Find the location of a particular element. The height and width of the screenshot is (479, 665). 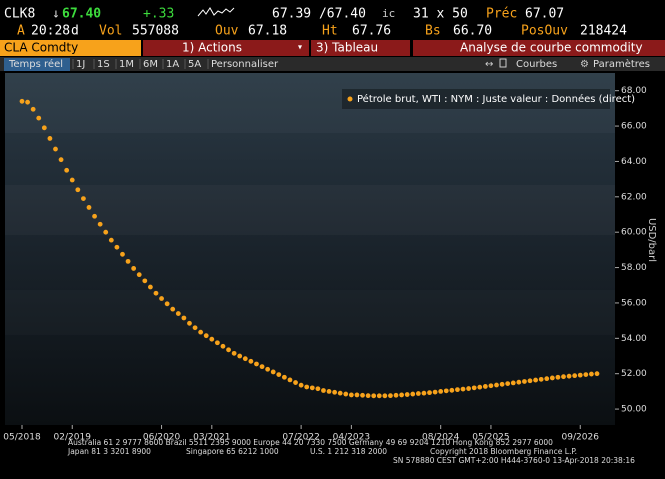

footer-text: Singapore 65 6212 1000 is located at coordinates (232, 451).